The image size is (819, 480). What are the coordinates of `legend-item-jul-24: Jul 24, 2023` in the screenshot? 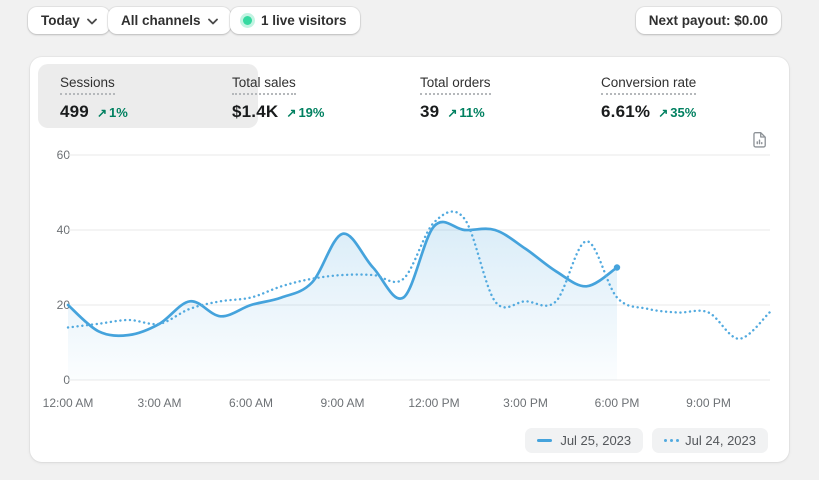 It's located at (710, 440).